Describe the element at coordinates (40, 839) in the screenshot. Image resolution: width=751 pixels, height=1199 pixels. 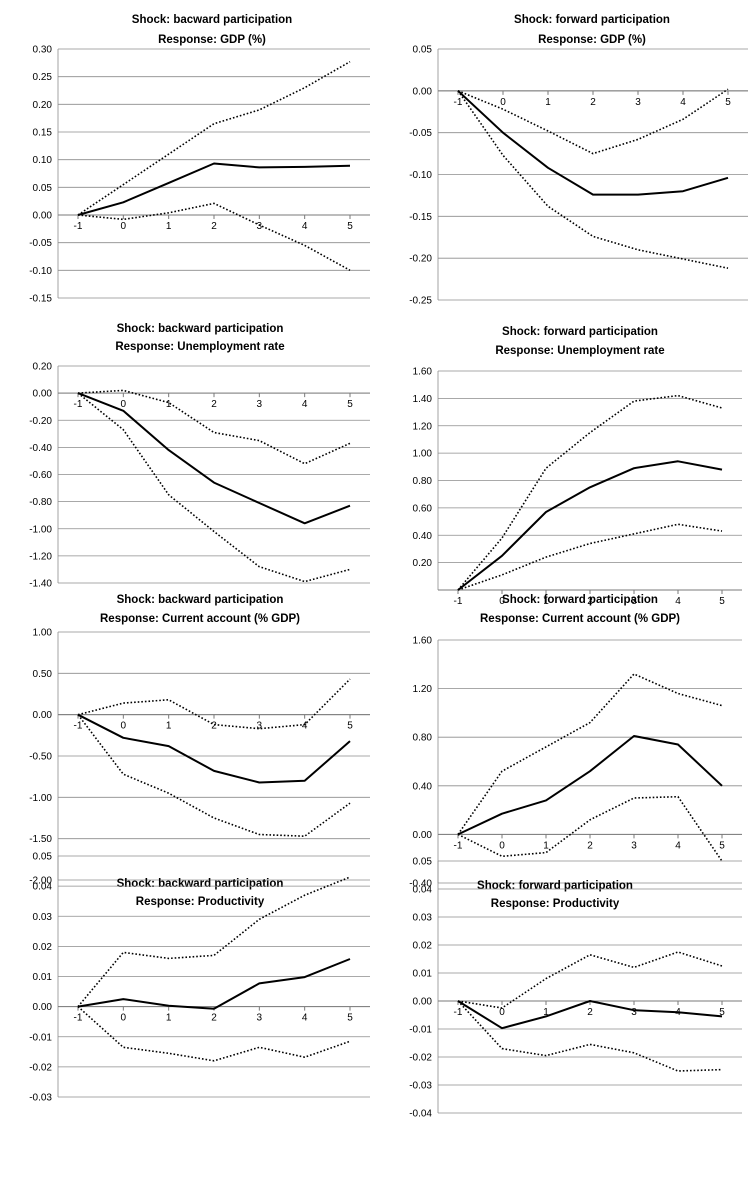
I see `y-tick-label: -1.50` at that location.